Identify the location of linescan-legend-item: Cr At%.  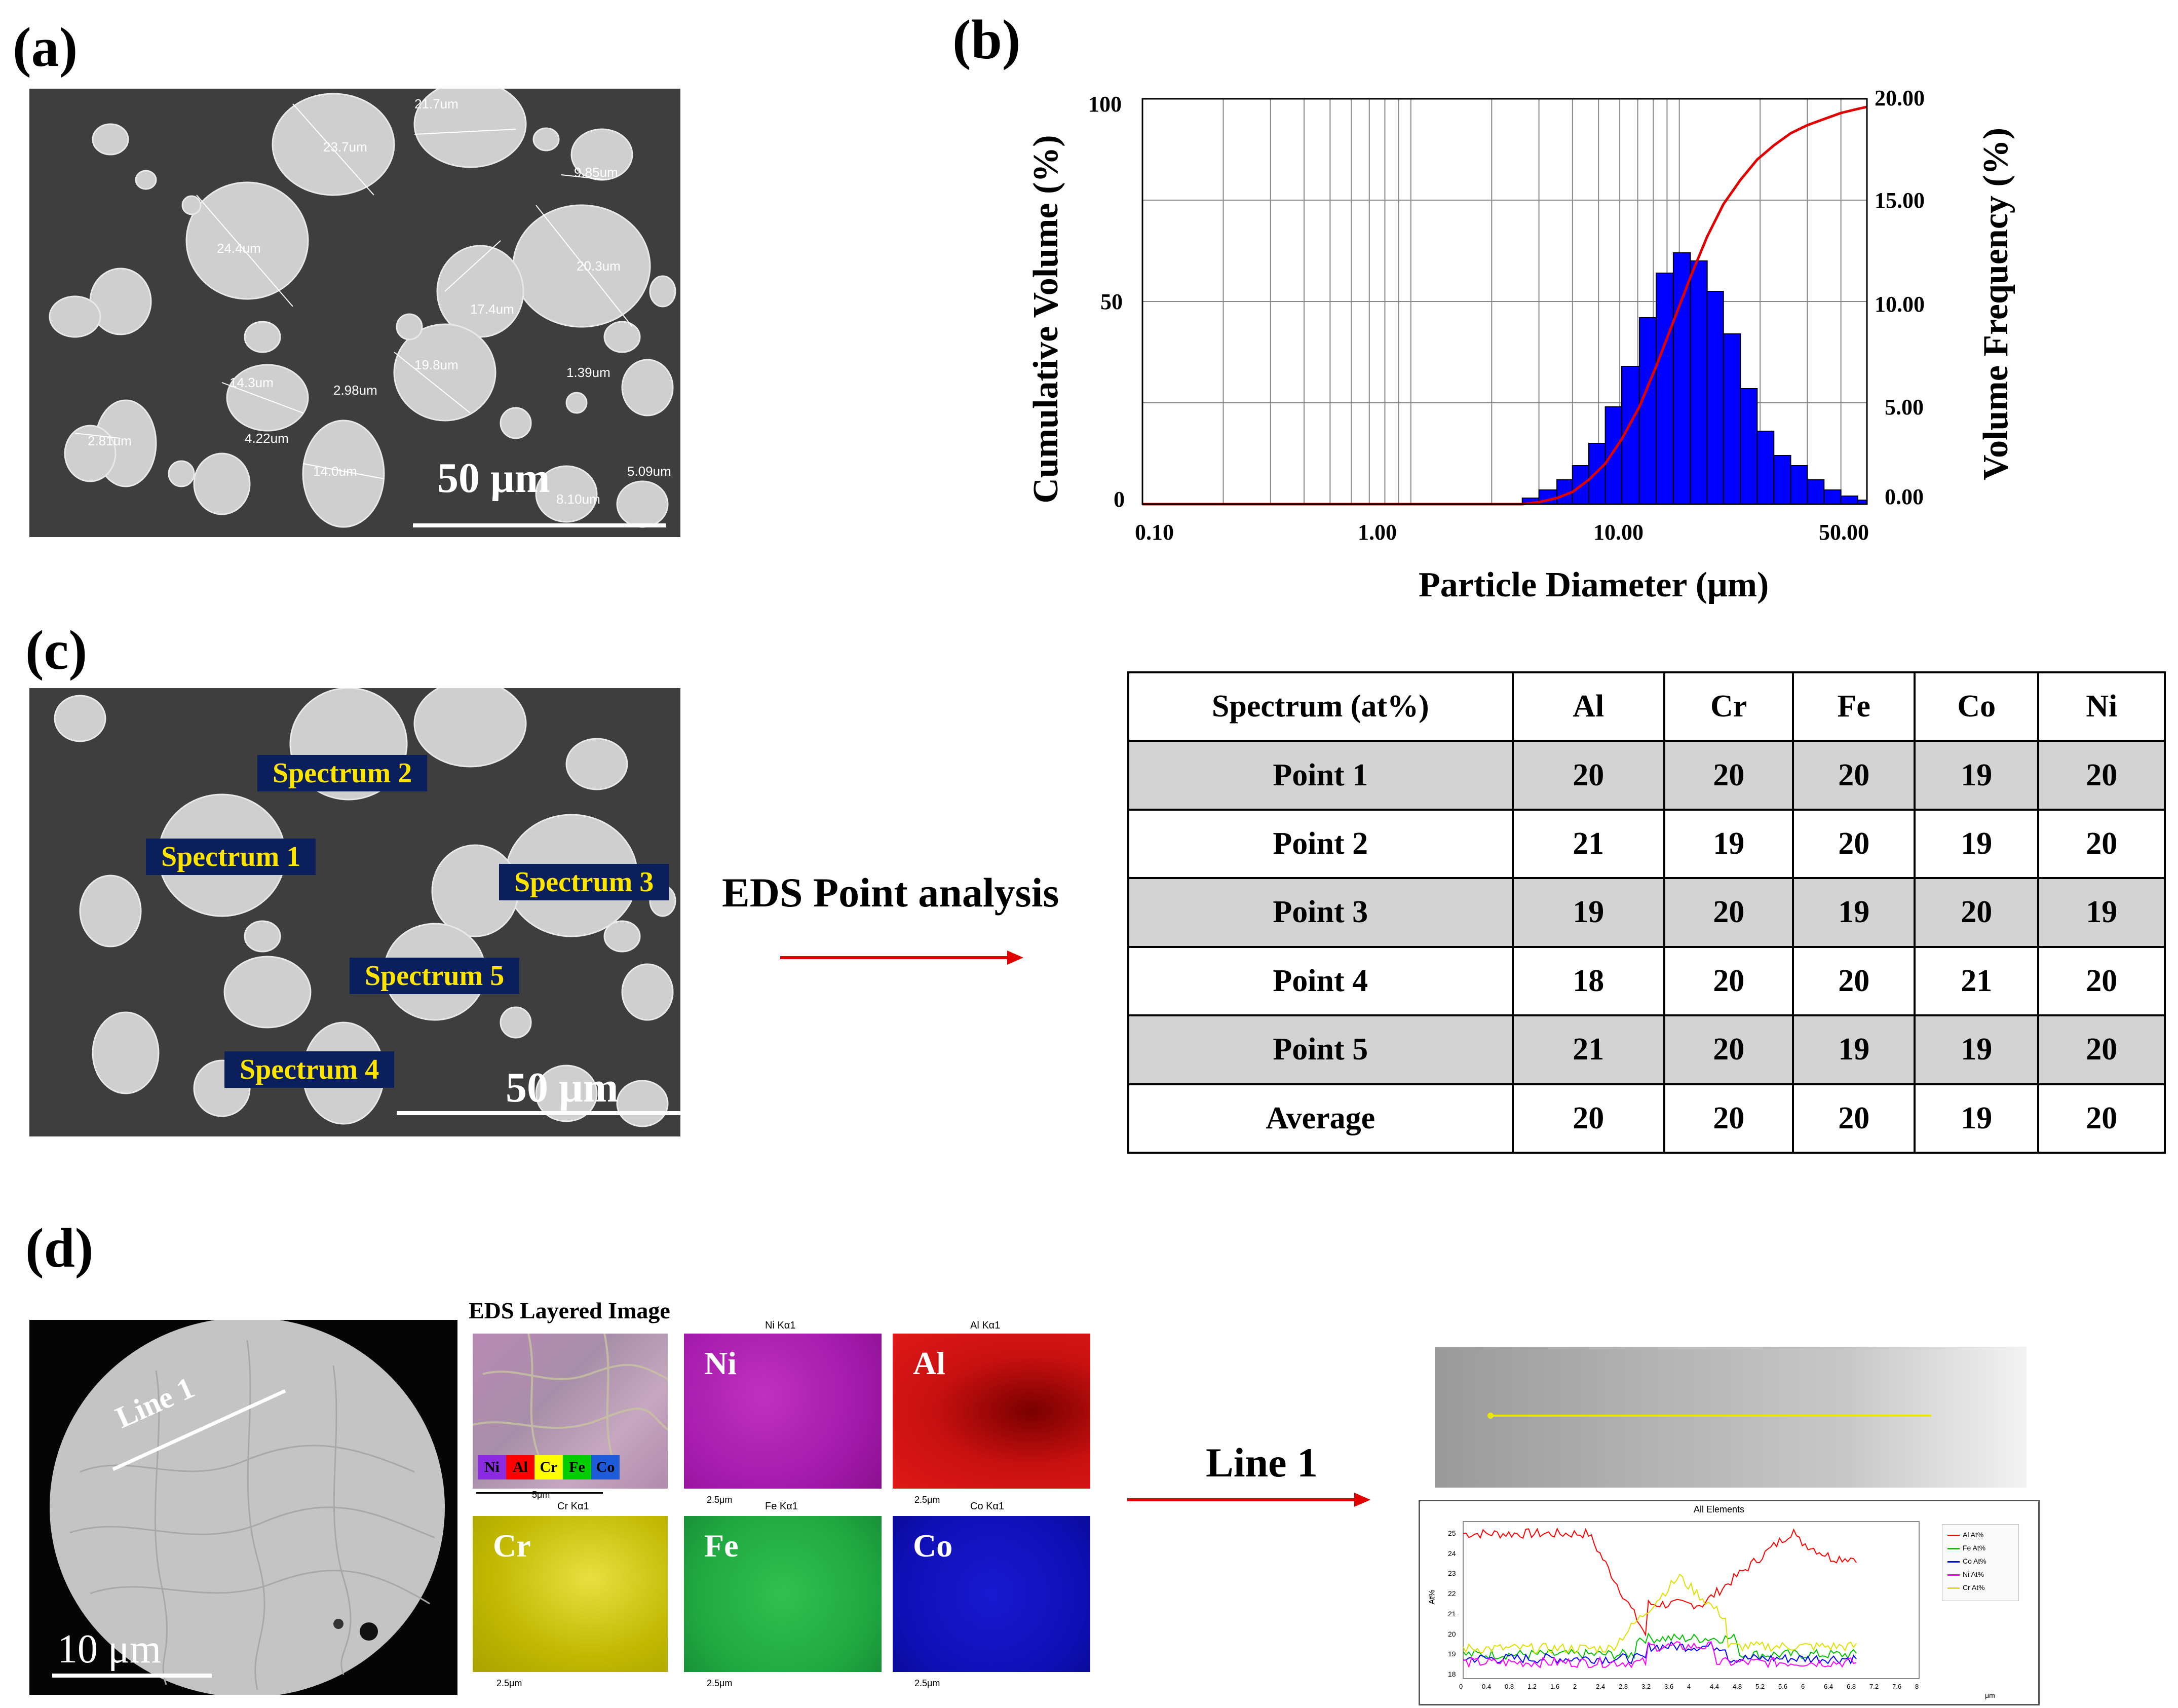
(1966, 1587).